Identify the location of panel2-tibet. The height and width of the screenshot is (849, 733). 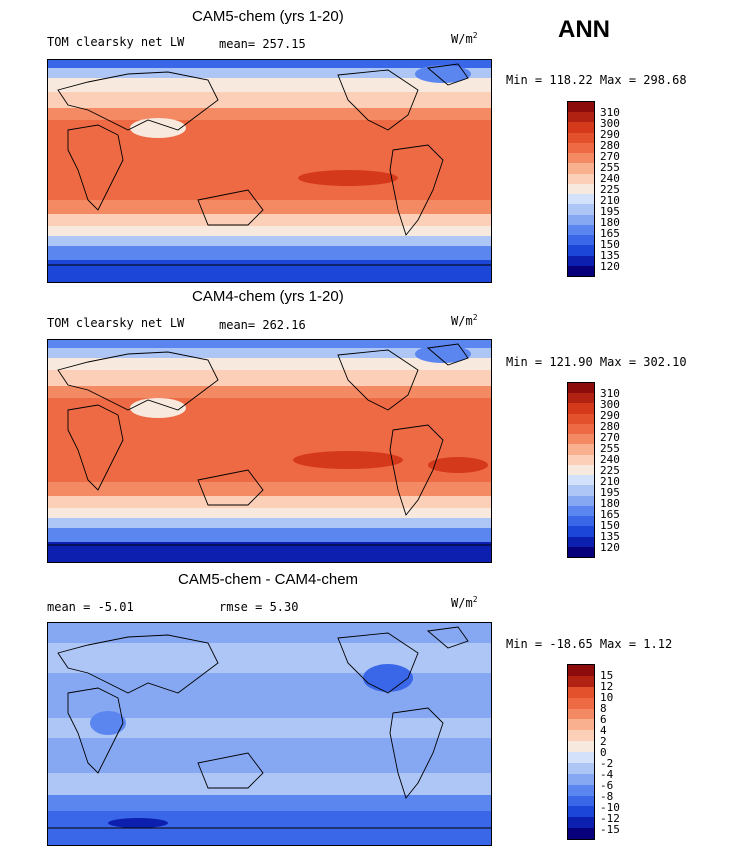
(158, 408).